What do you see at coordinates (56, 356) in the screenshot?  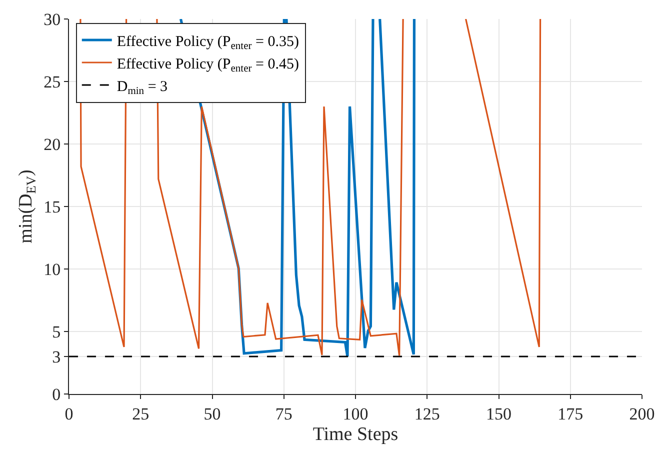 I see `y-tick-label: 3` at bounding box center [56, 356].